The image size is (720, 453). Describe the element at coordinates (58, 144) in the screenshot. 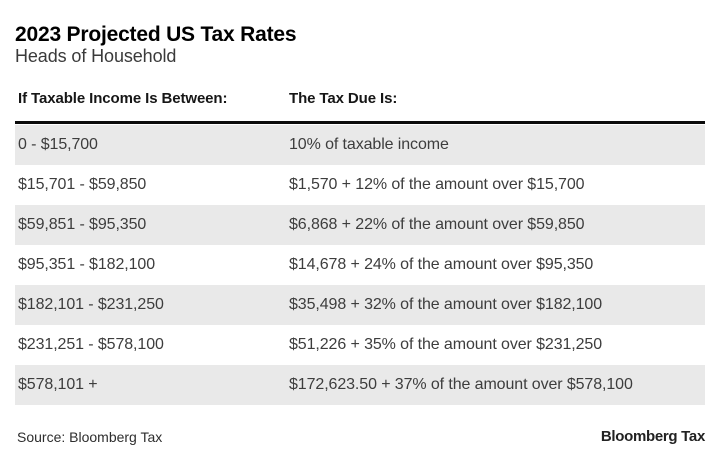

I see `income-range-cell: 0 - $15,700` at that location.